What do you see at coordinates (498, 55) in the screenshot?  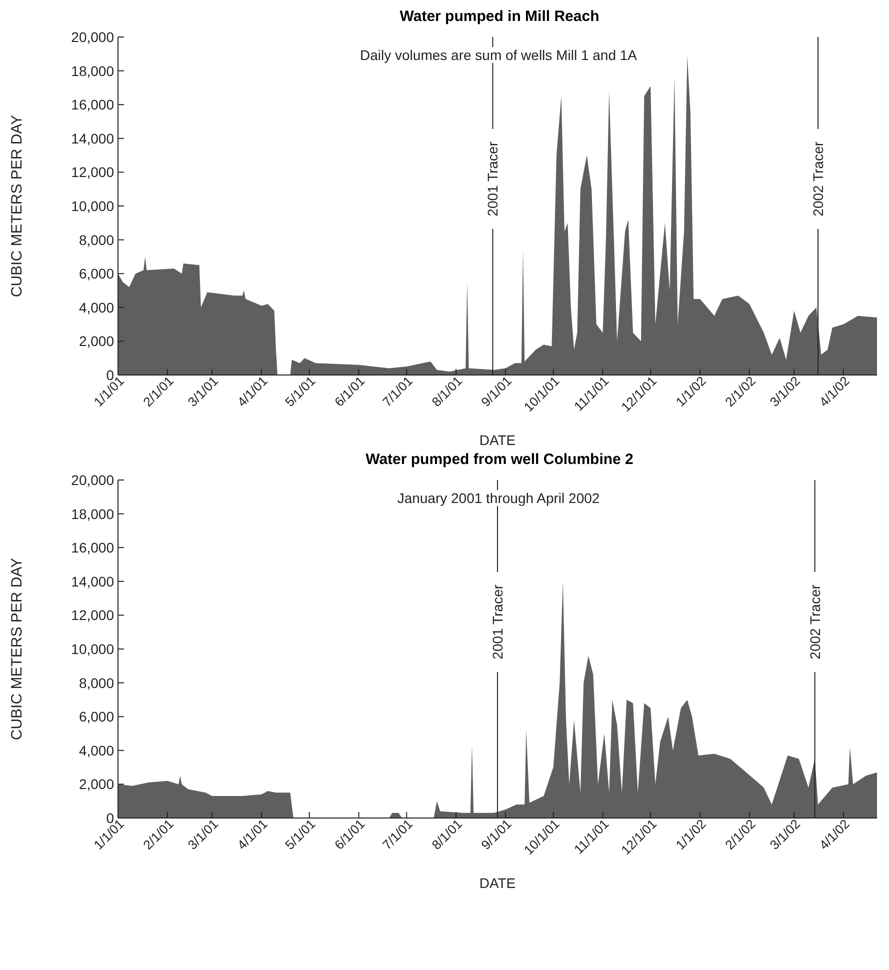 I see `text: Daily volumes are sum of wells Mill 1 and 1A` at bounding box center [498, 55].